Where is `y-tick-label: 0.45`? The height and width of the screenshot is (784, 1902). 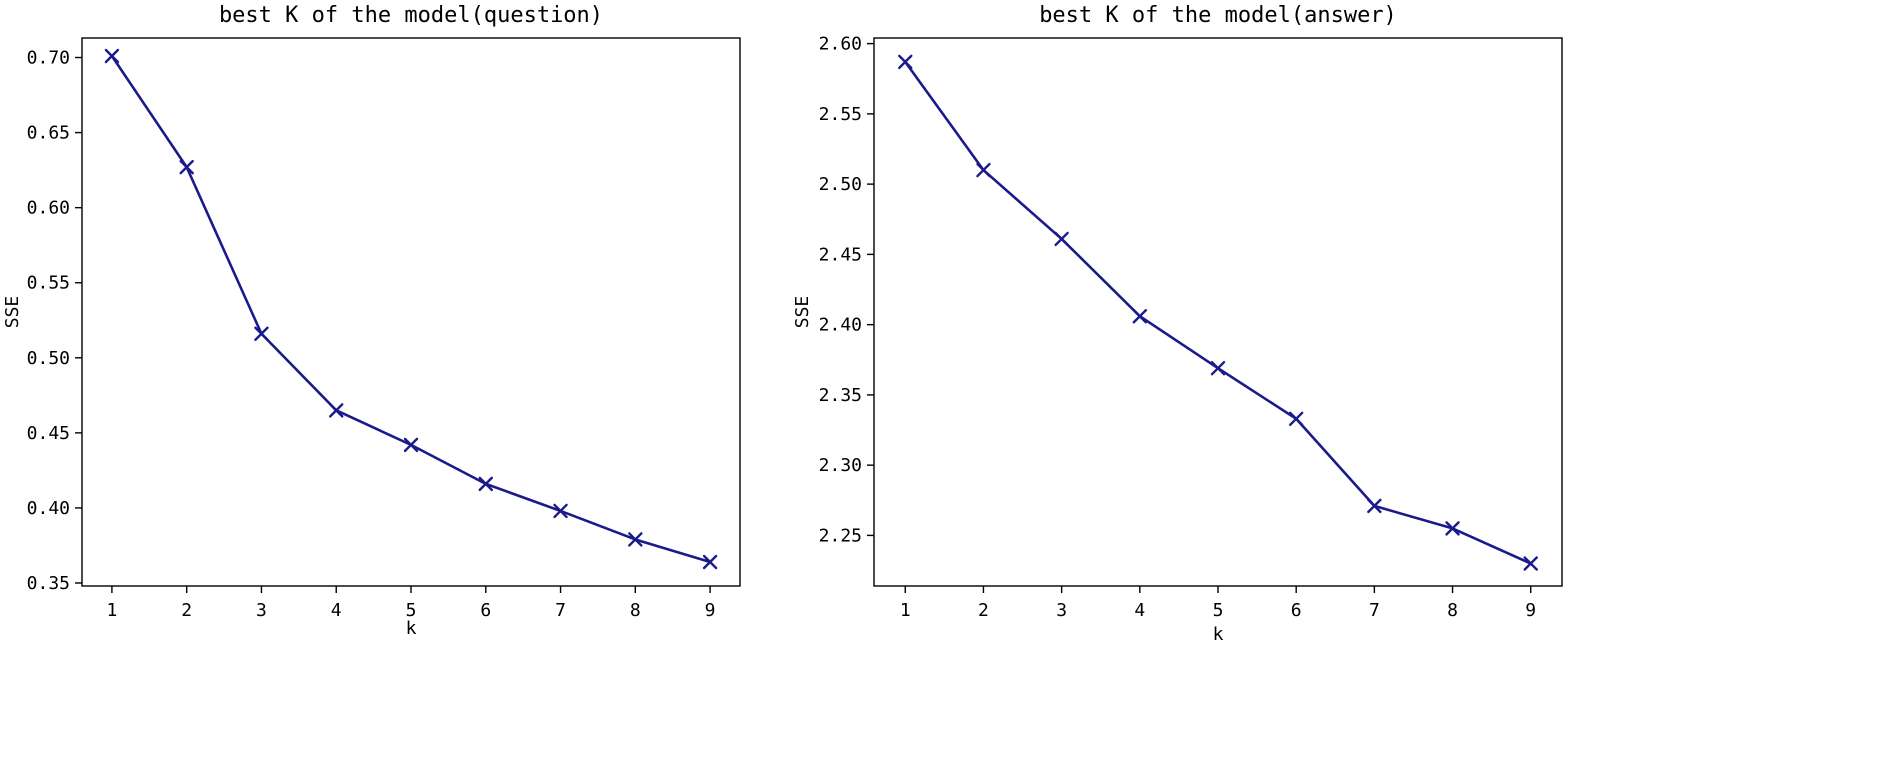 y-tick-label: 0.45 is located at coordinates (48, 433).